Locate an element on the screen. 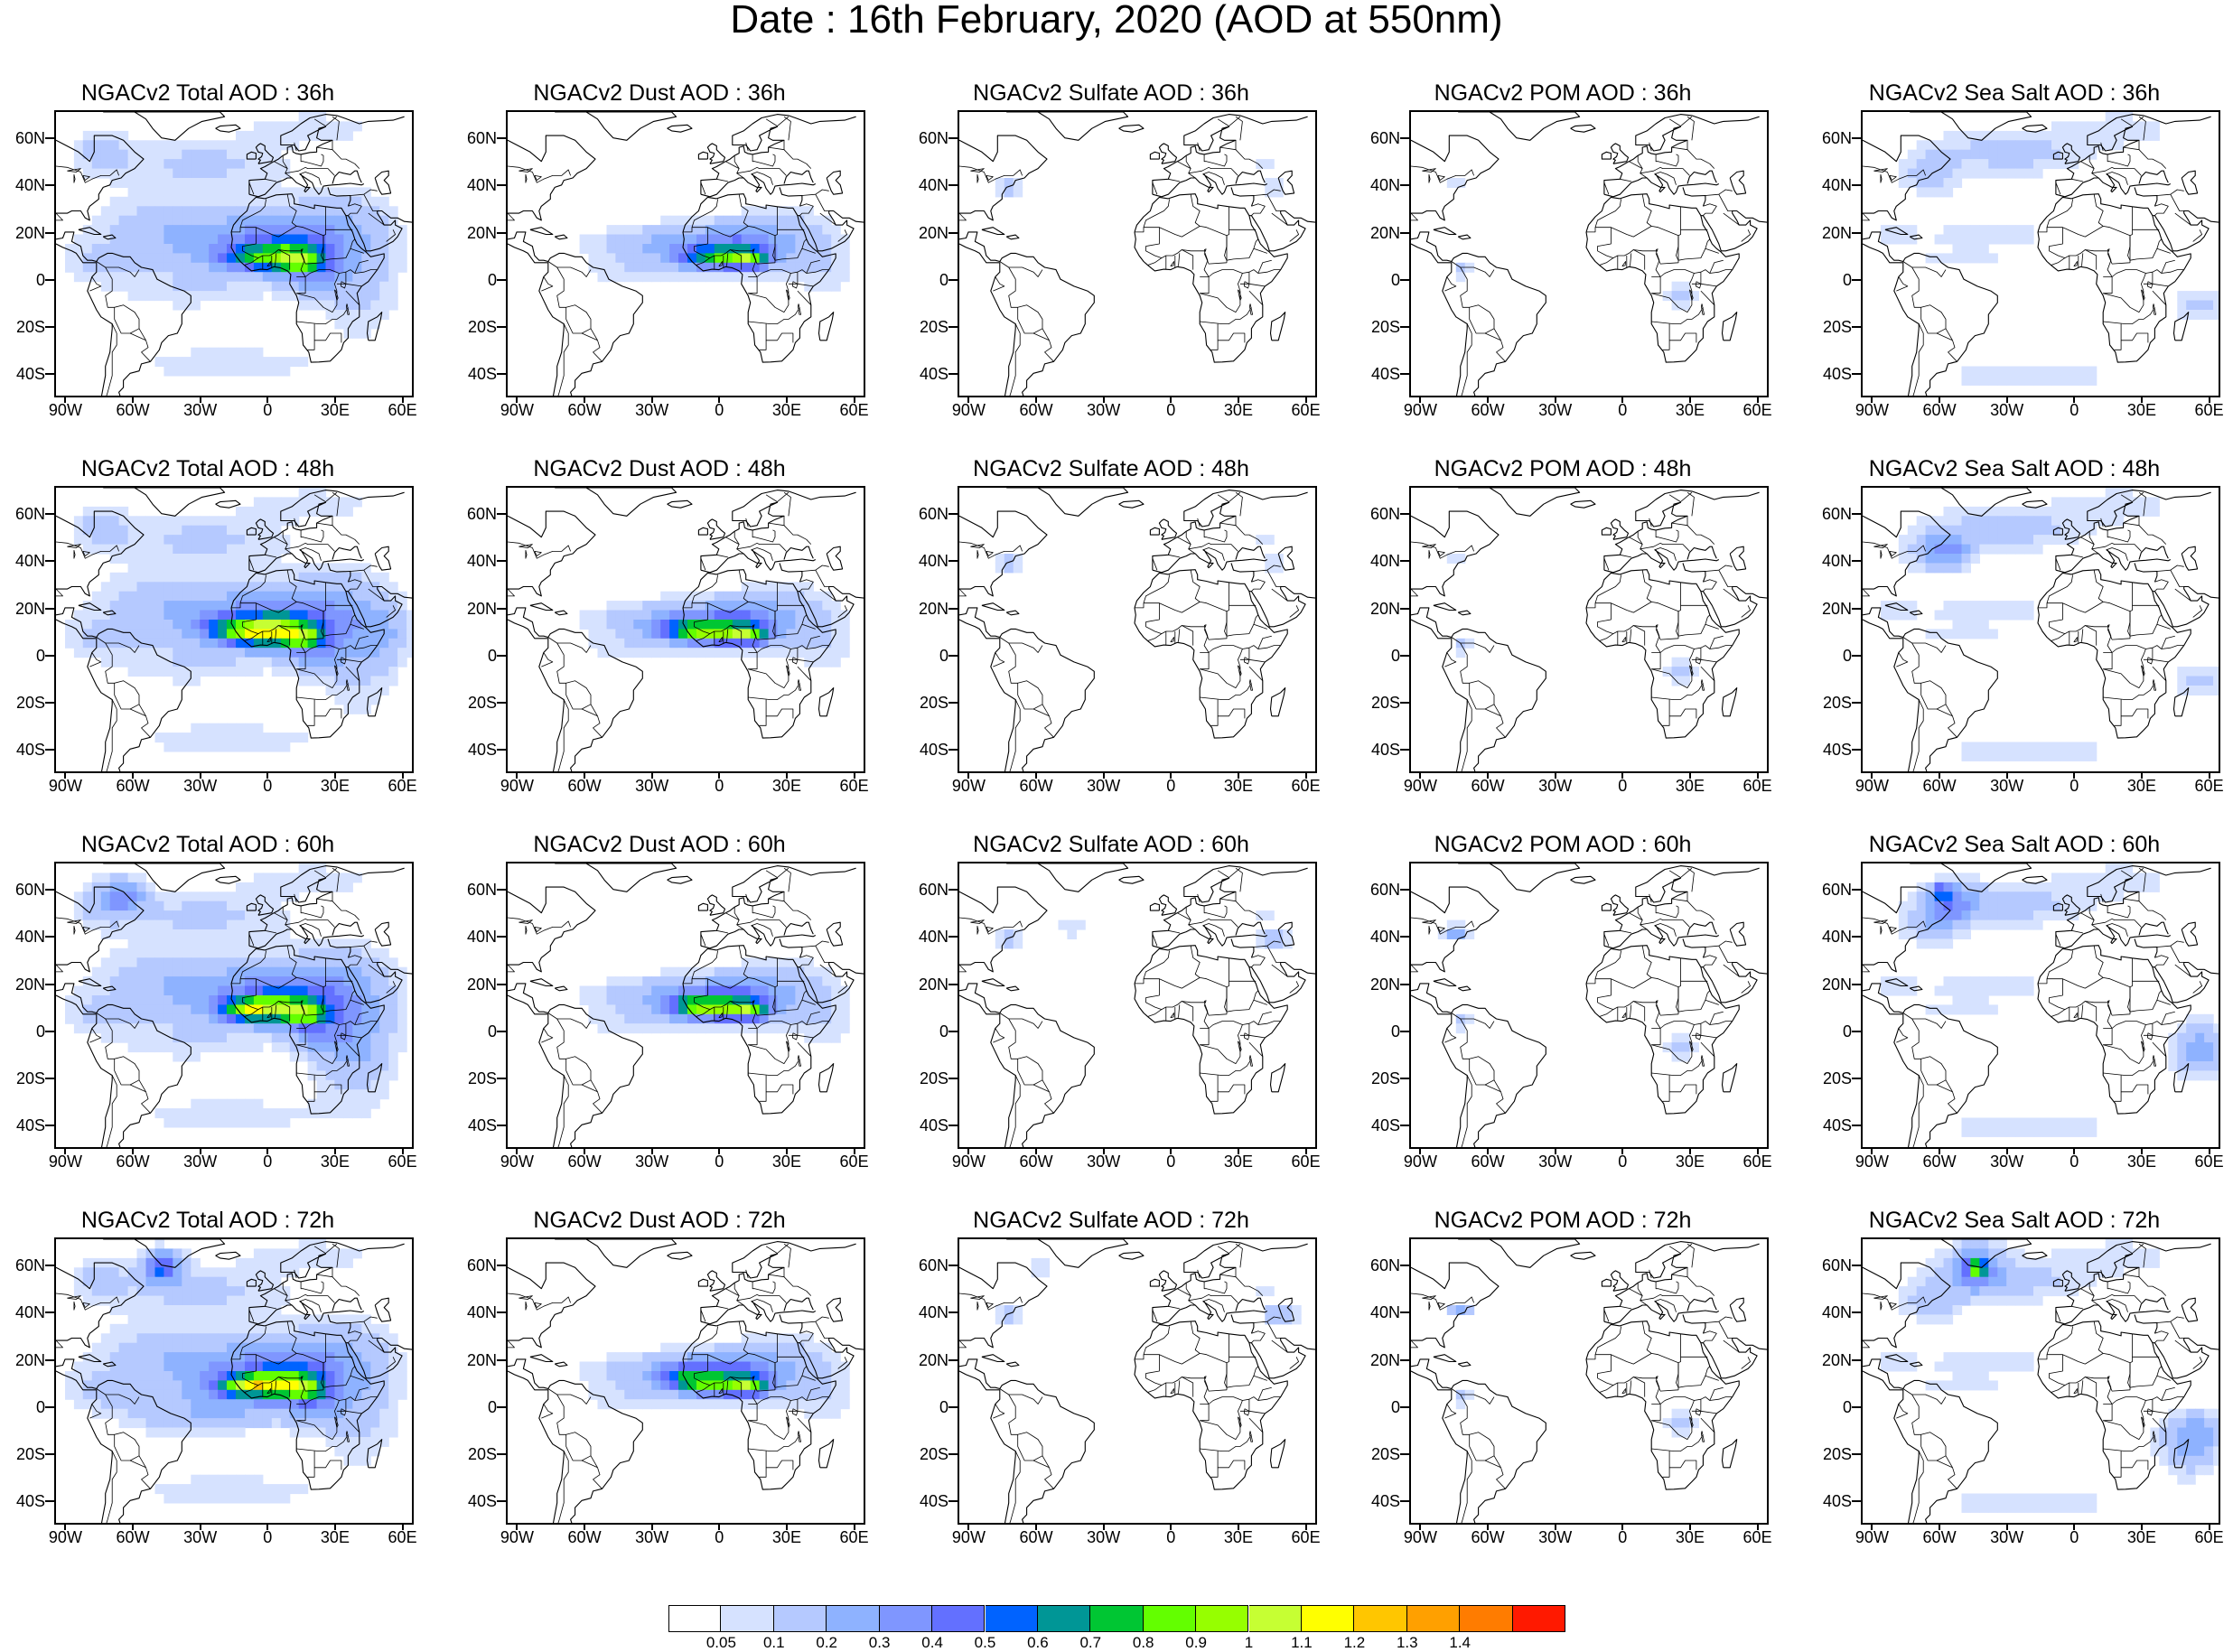  lake-outlines is located at coordinates (1111, 993).